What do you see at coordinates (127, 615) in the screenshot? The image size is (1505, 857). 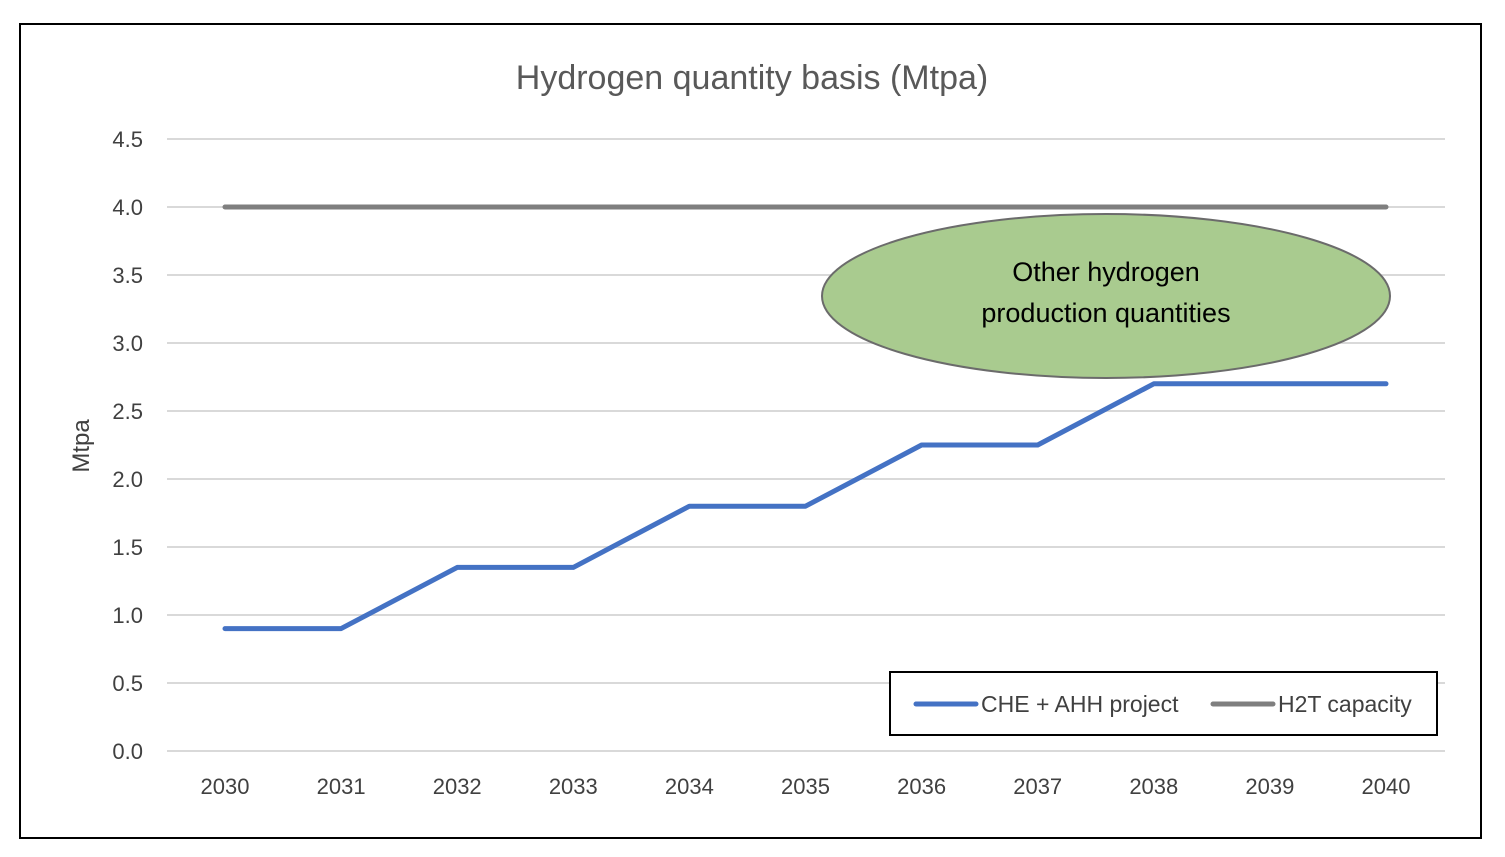 I see `y-tick-label: 1.0` at bounding box center [127, 615].